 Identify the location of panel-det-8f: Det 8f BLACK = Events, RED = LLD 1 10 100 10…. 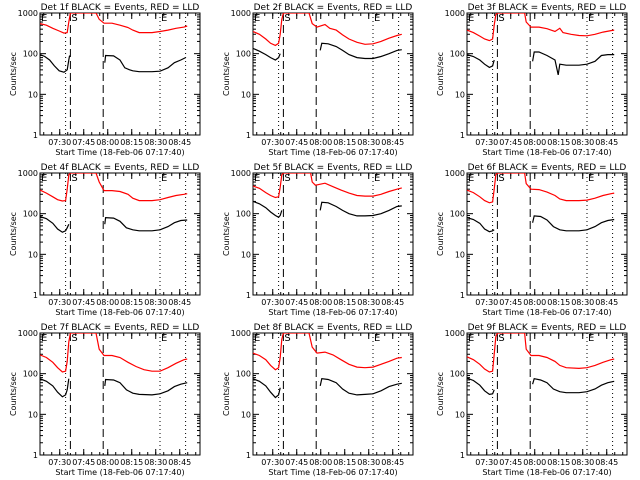
(318, 400).